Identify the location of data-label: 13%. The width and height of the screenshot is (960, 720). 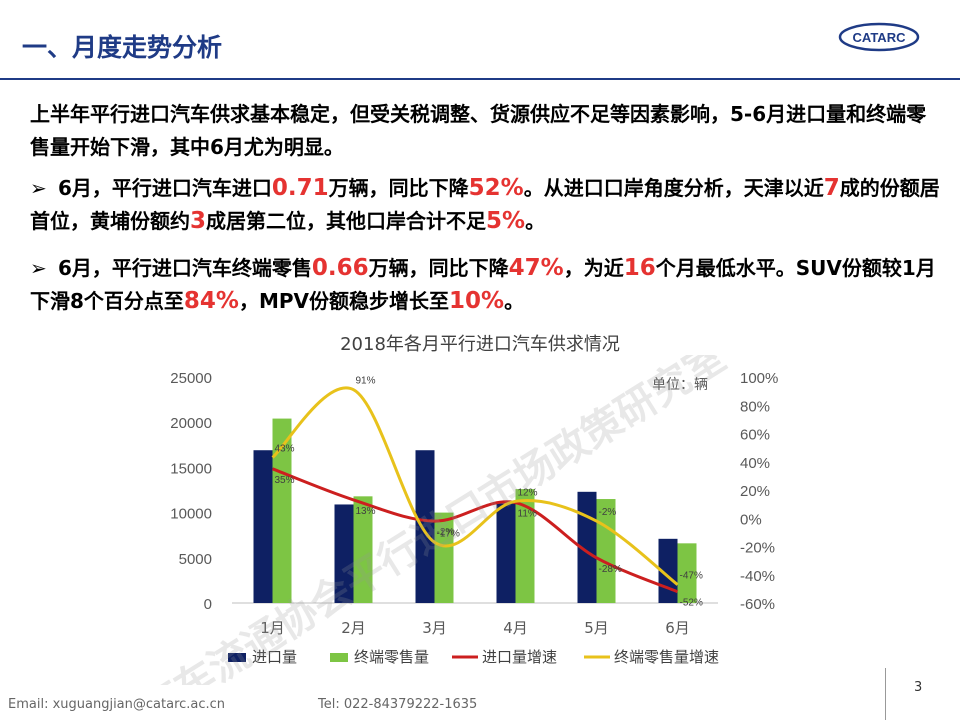
(366, 511).